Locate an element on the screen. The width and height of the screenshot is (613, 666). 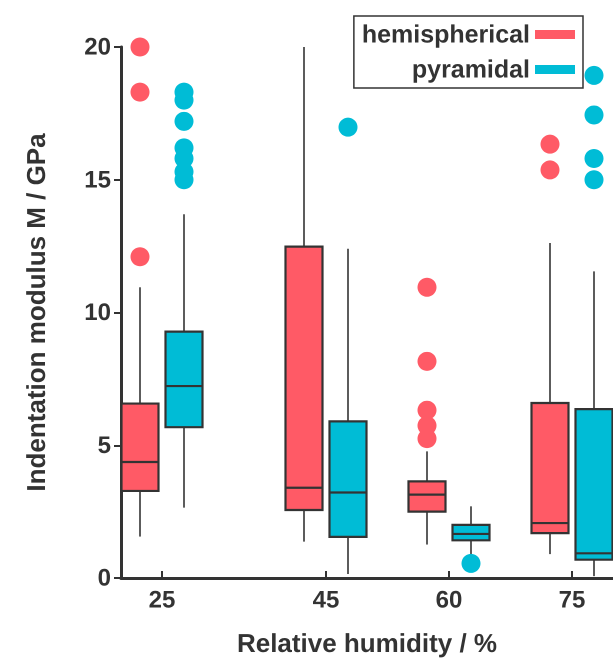
legend-label: pyramidal is located at coordinates (471, 70).